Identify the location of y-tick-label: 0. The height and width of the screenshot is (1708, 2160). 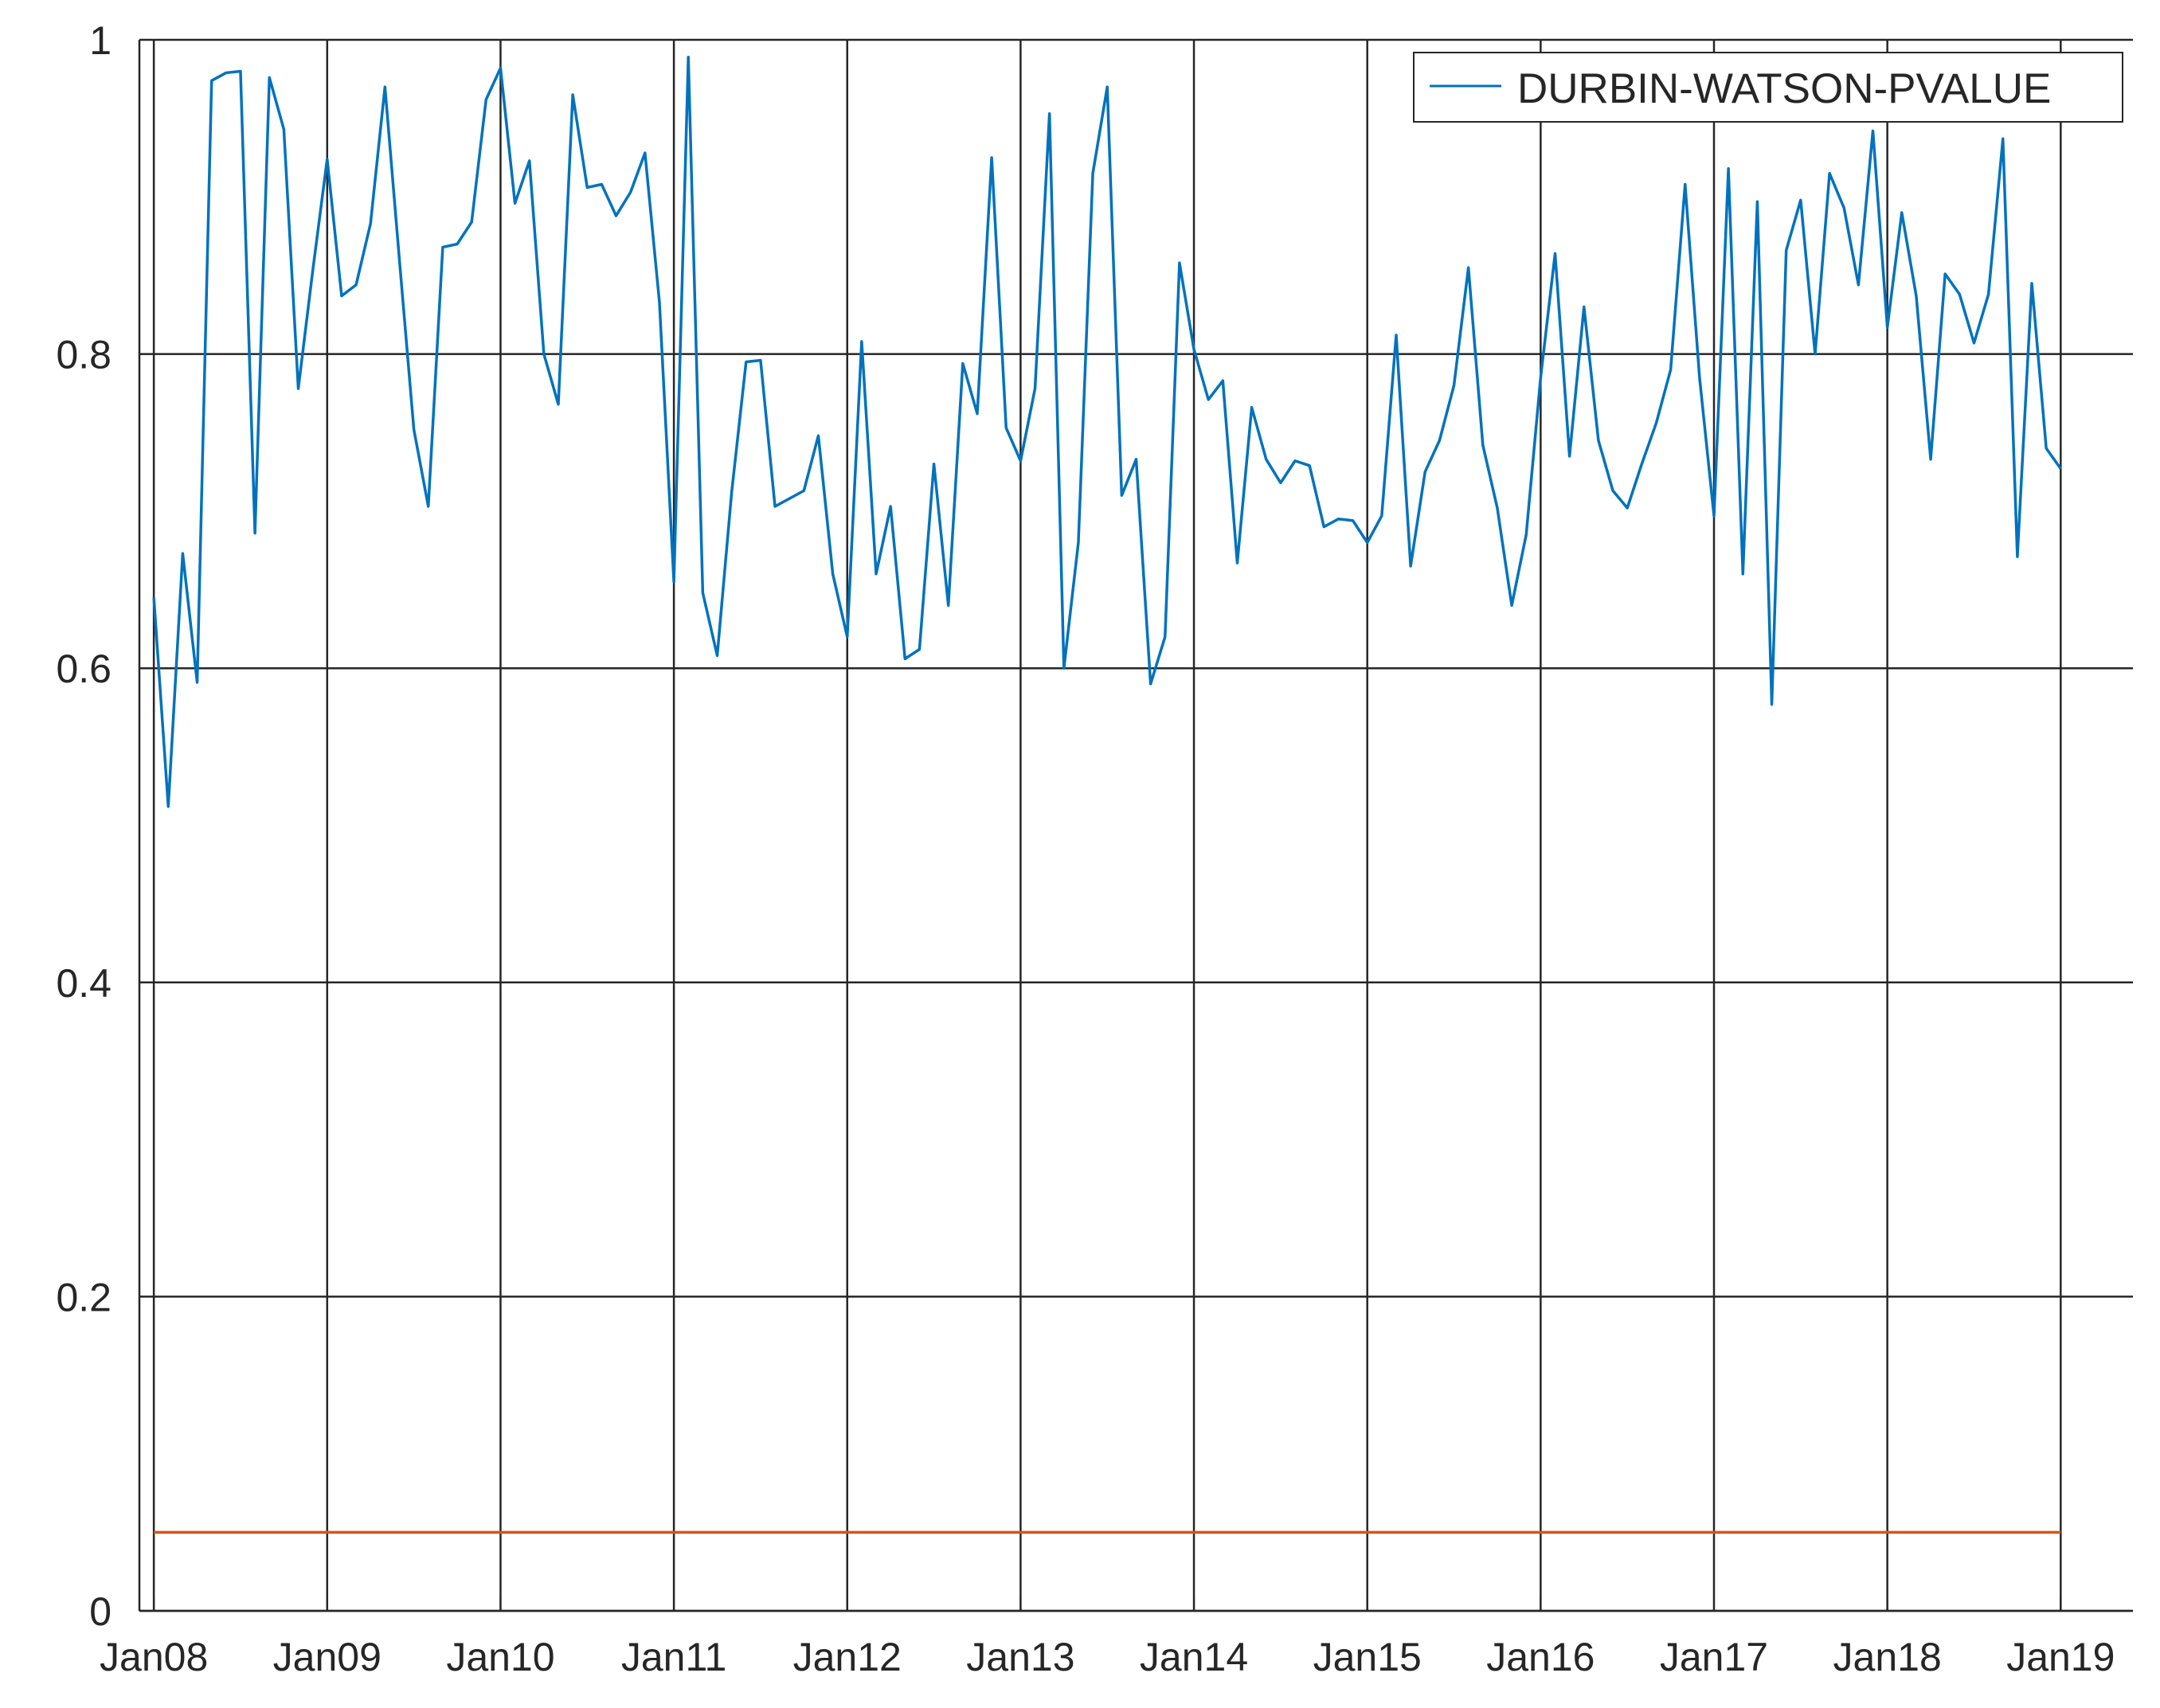
(100, 1611).